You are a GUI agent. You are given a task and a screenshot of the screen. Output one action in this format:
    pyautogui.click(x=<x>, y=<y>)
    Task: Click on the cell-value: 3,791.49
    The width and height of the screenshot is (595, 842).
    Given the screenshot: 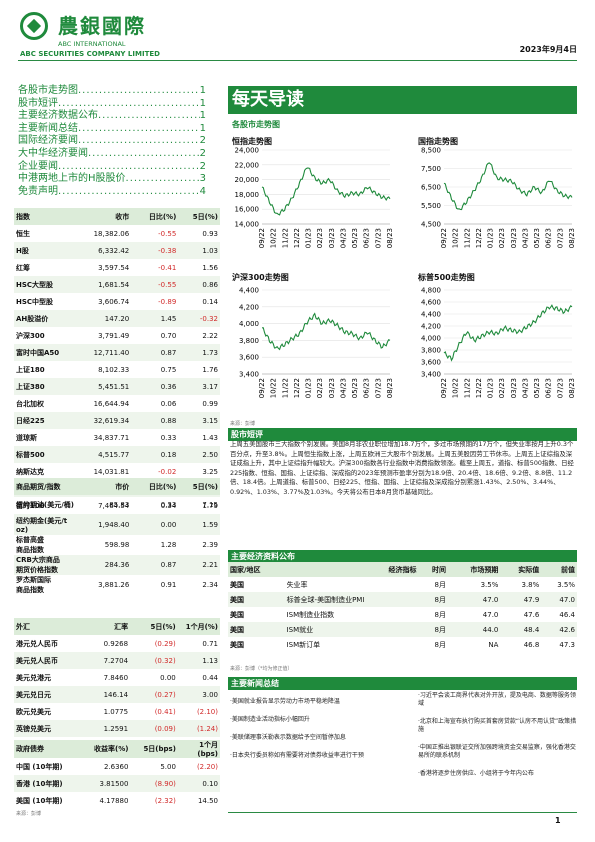 What is the action you would take?
    pyautogui.click(x=114, y=335)
    